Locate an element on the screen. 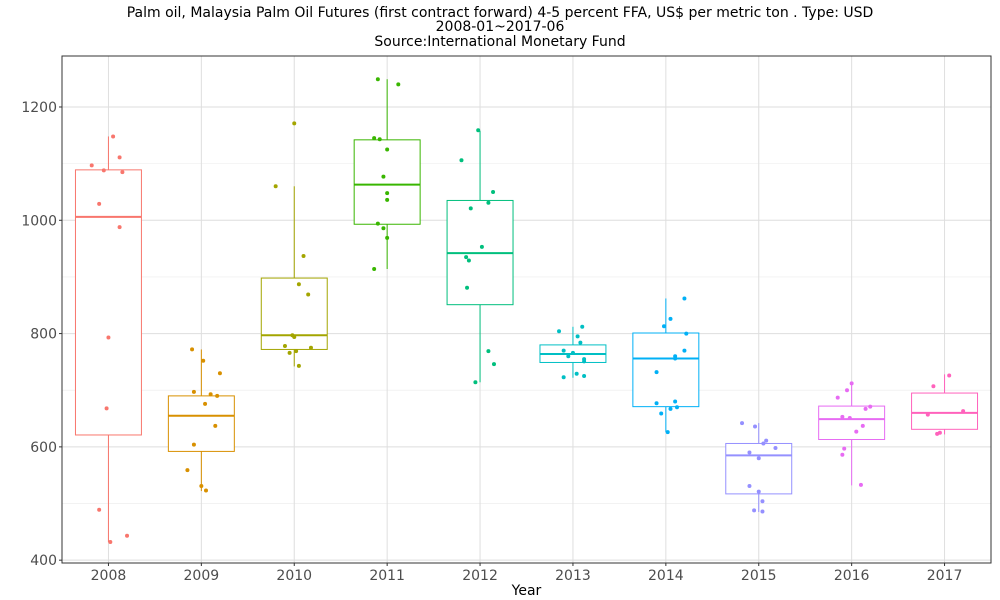  x-tick-label: 2016 is located at coordinates (852, 576).